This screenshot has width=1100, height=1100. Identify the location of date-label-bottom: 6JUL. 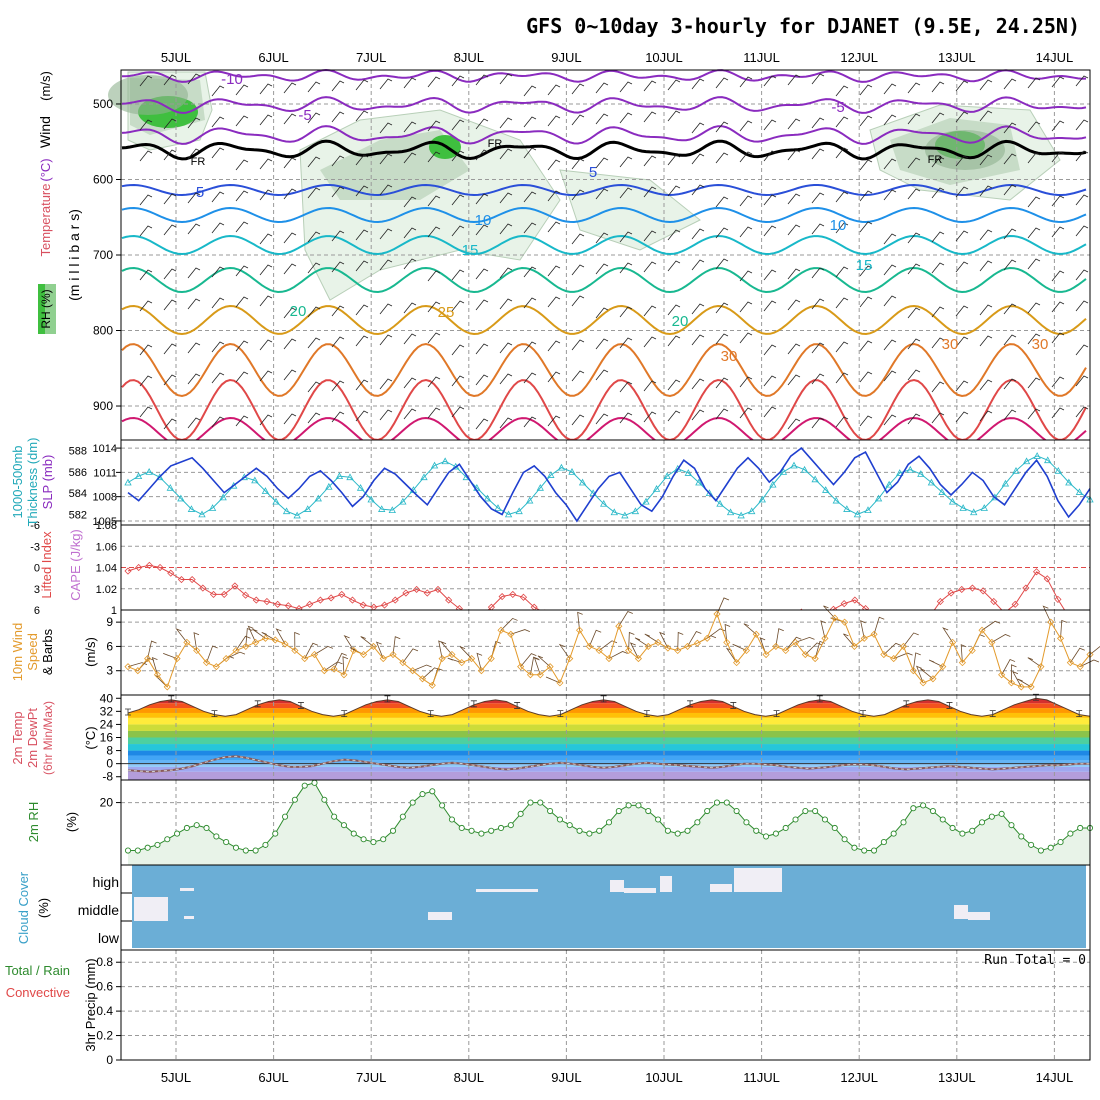
(273, 1077).